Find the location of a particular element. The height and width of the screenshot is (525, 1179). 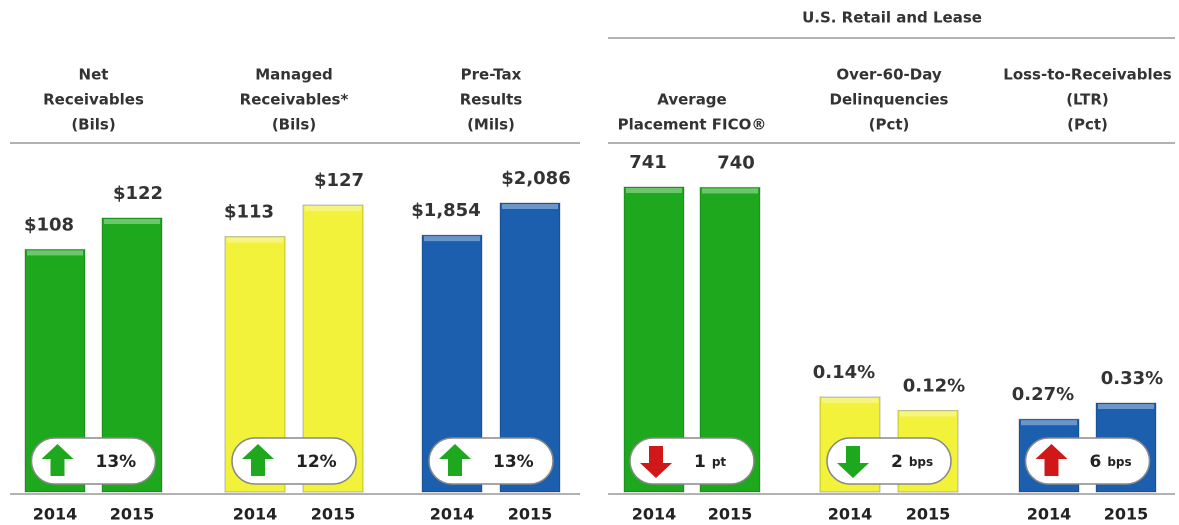

chart-title: Receivables is located at coordinates (93, 100).